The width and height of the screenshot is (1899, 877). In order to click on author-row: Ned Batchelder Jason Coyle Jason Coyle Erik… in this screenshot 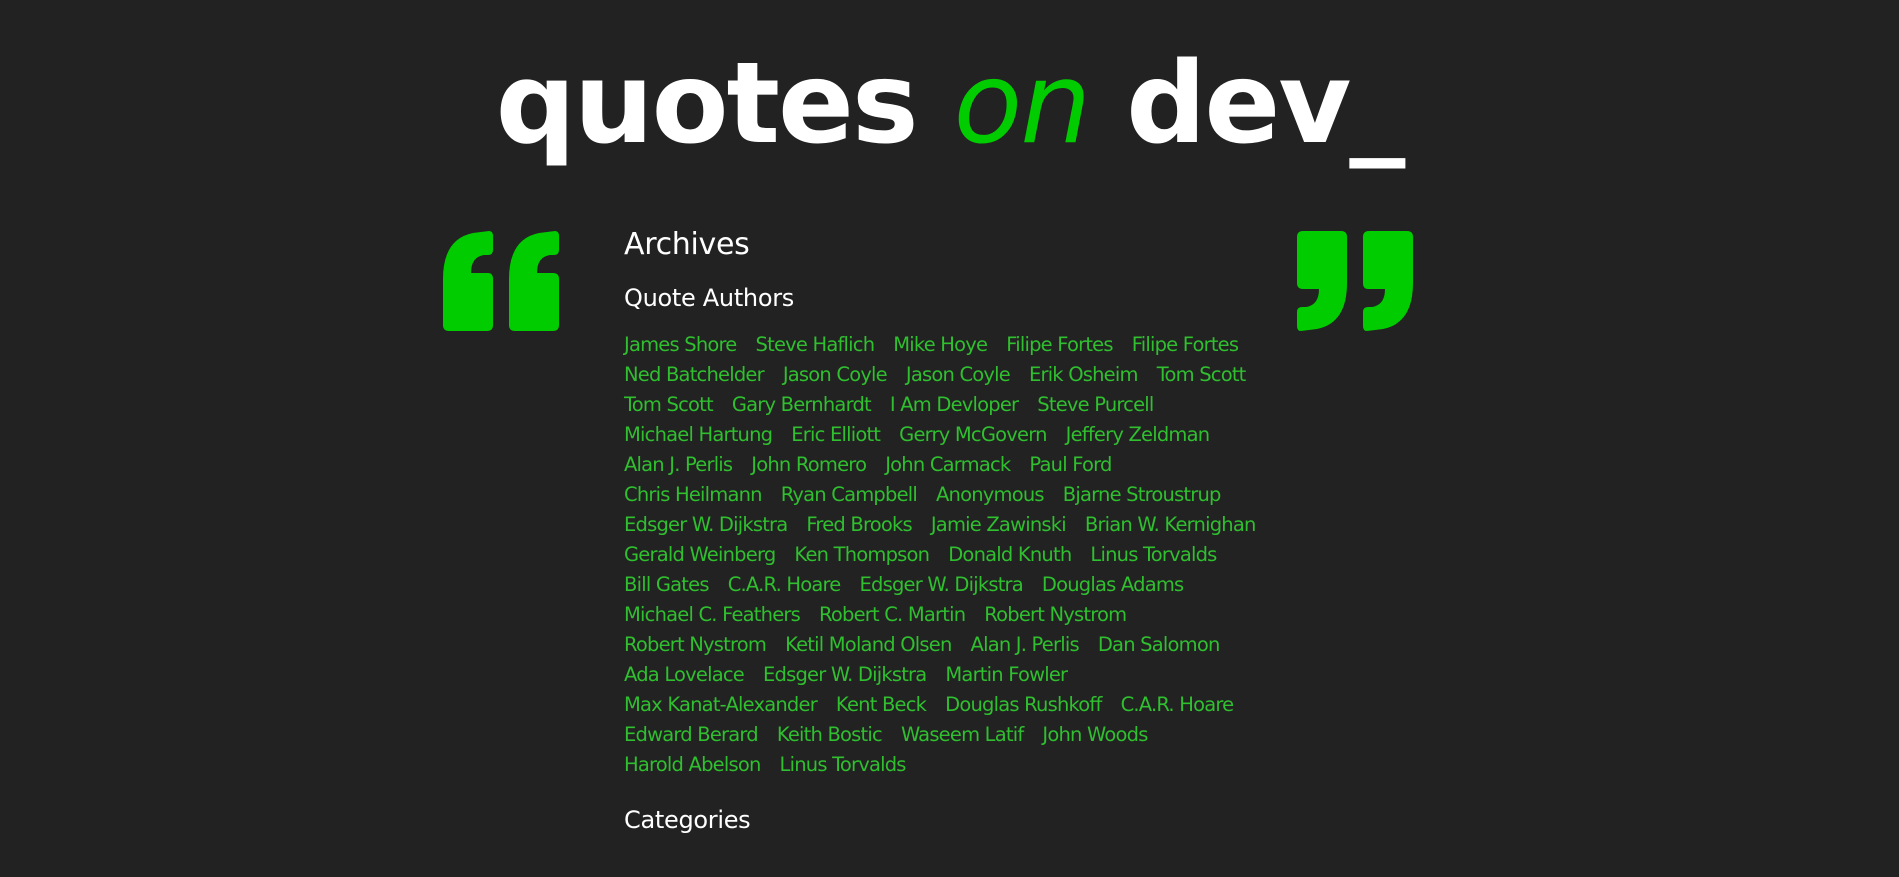, I will do `click(954, 375)`.